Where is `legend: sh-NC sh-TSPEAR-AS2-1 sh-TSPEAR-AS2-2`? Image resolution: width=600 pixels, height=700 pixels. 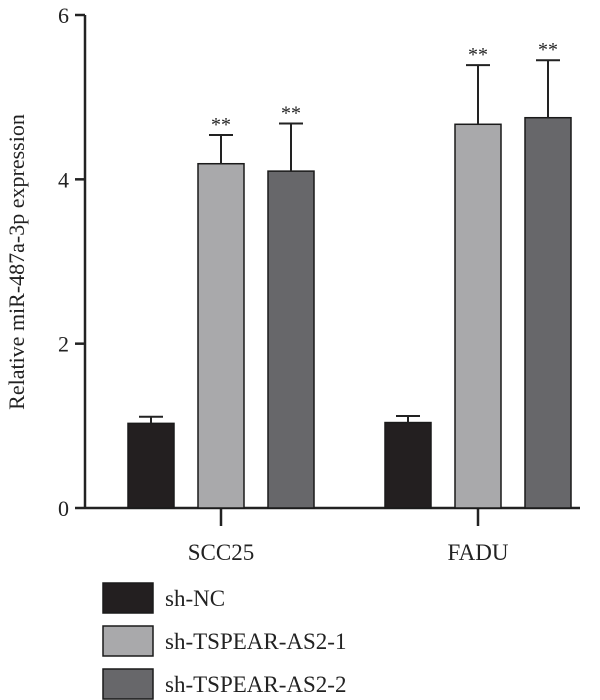 legend: sh-NC sh-TSPEAR-AS2-1 sh-TSPEAR-AS2-2 is located at coordinates (224, 641).